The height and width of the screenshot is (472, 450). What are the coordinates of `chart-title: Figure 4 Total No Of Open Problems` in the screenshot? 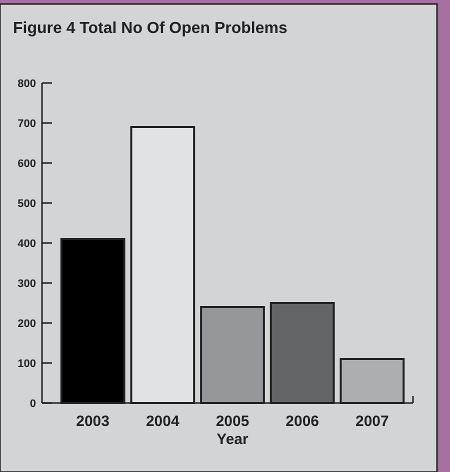 It's located at (150, 28).